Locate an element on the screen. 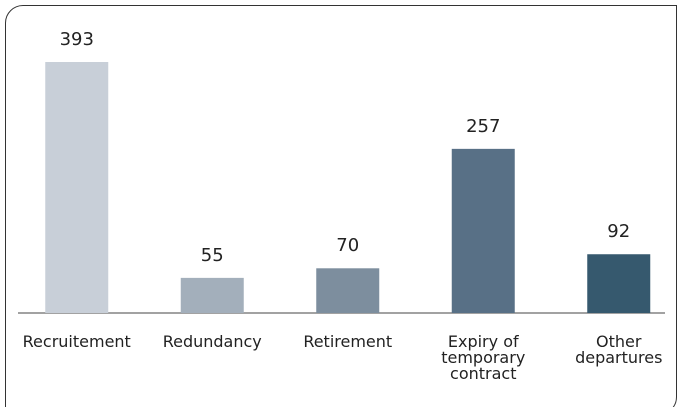 This screenshot has height=407, width=683. value-label: 393 is located at coordinates (76, 39).